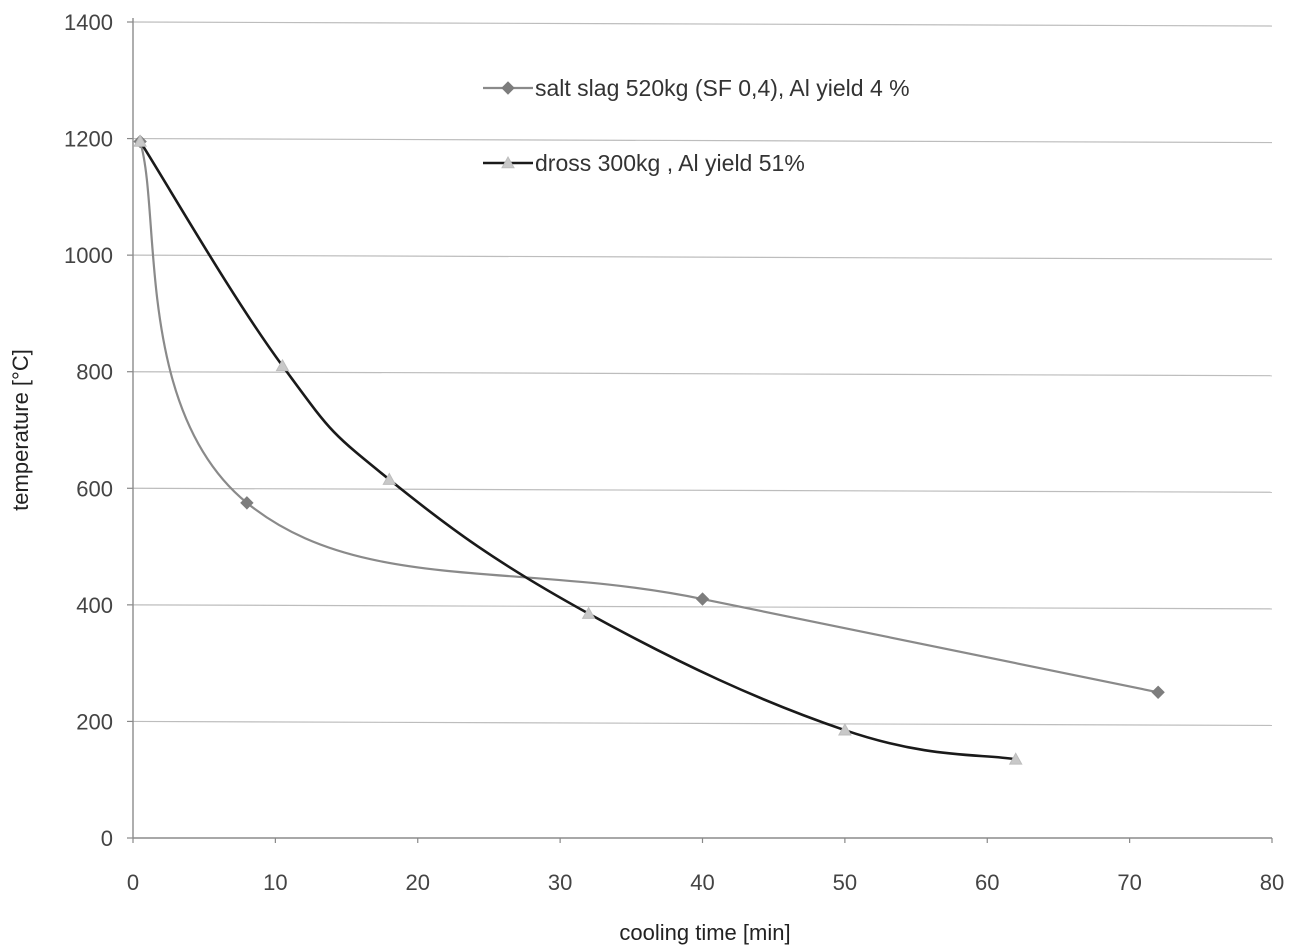  Describe the element at coordinates (107, 838) in the screenshot. I see `y-tick-label-0: 0` at that location.